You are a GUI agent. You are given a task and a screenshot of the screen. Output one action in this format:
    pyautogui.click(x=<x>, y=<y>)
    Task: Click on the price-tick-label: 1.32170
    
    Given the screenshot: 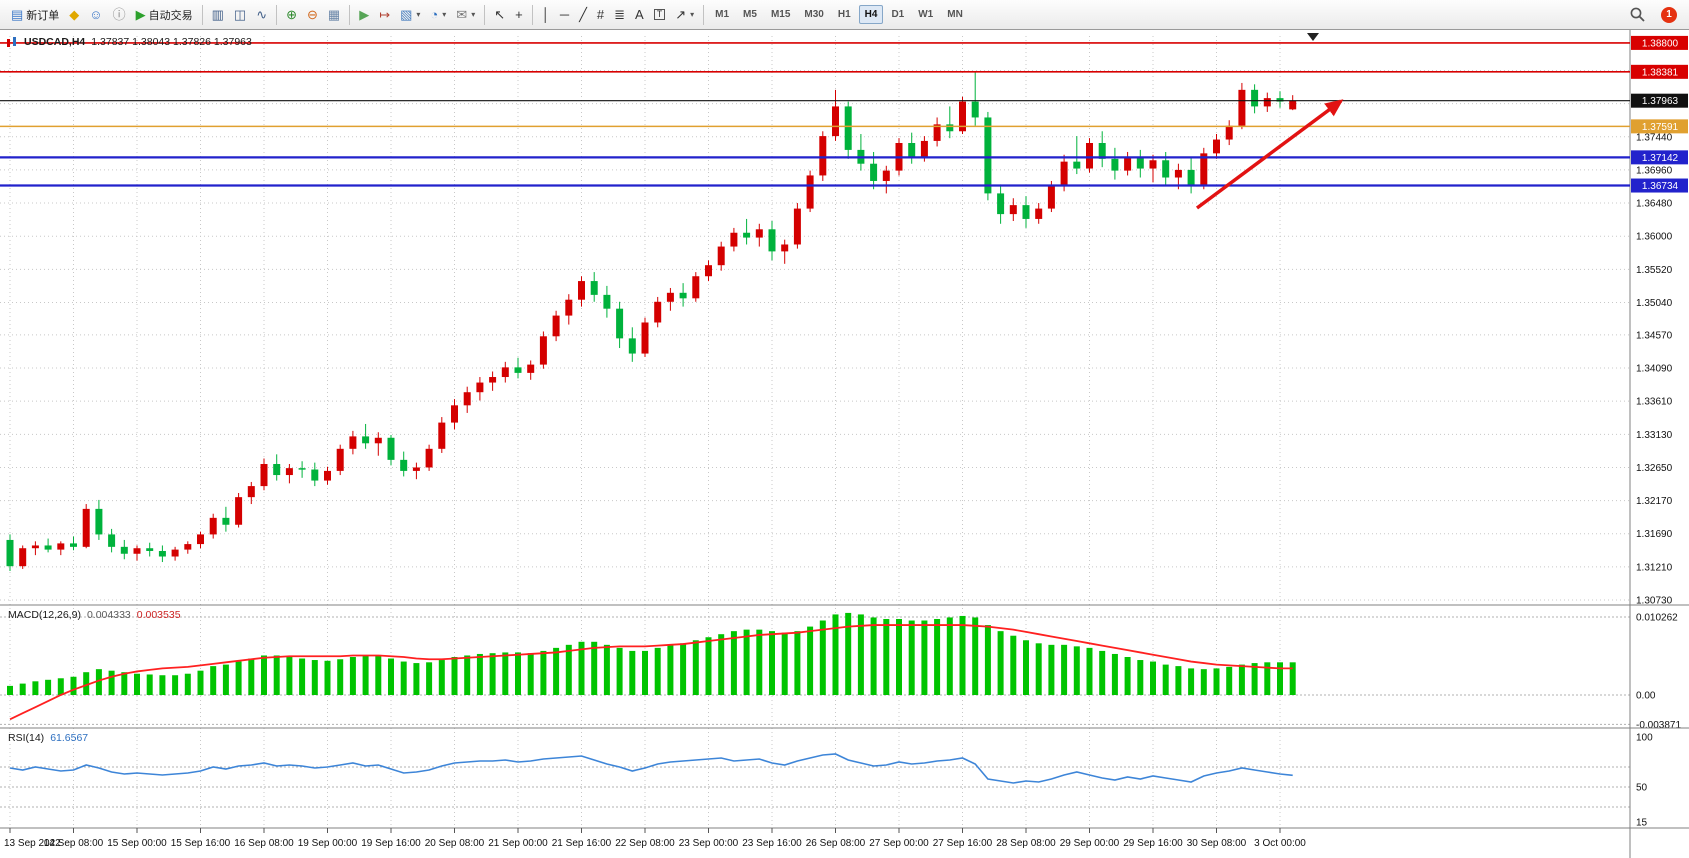 What is the action you would take?
    pyautogui.click(x=1654, y=501)
    